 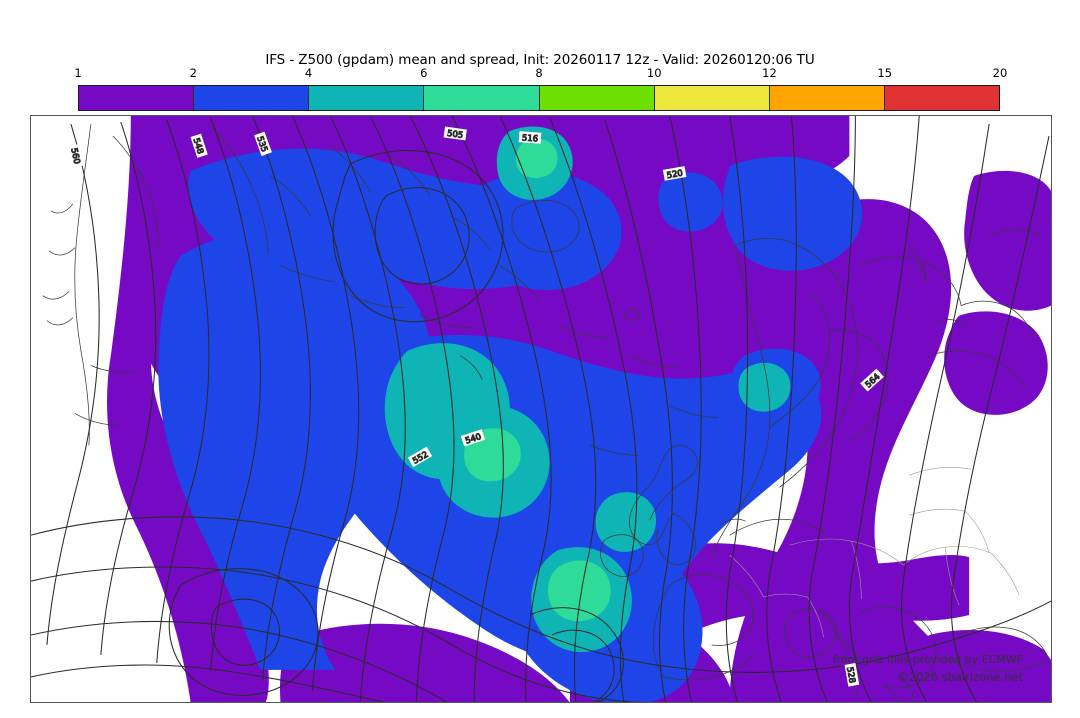 I want to click on spread-band-1-2-er, so click(x=996, y=363).